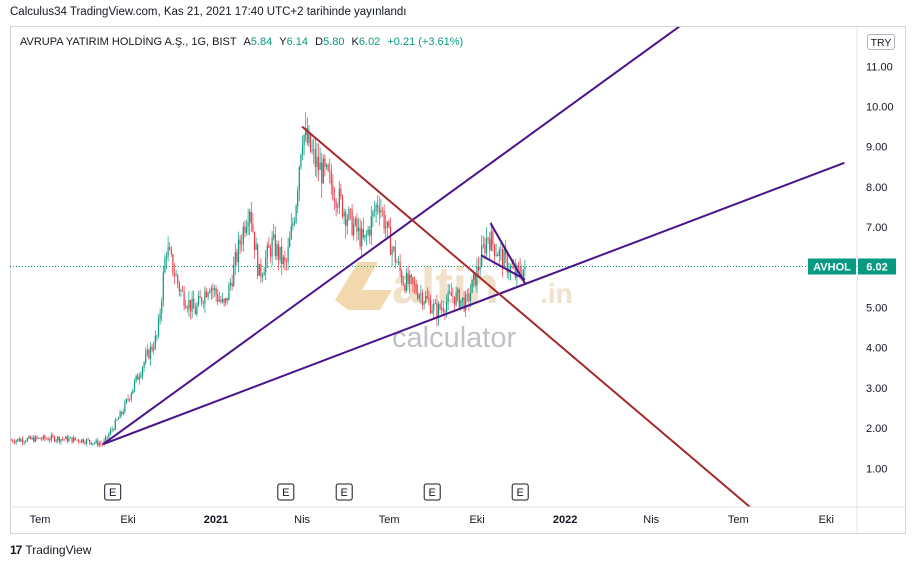 The image size is (916, 568). I want to click on x-tick-label: Tem, so click(40, 520).